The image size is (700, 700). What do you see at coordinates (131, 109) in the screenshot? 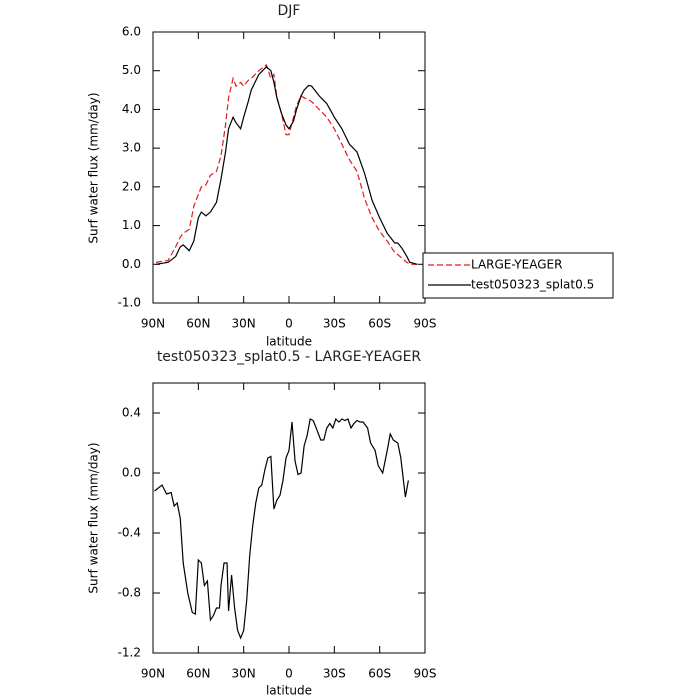
I see `y-tick-label: 4.0` at bounding box center [131, 109].